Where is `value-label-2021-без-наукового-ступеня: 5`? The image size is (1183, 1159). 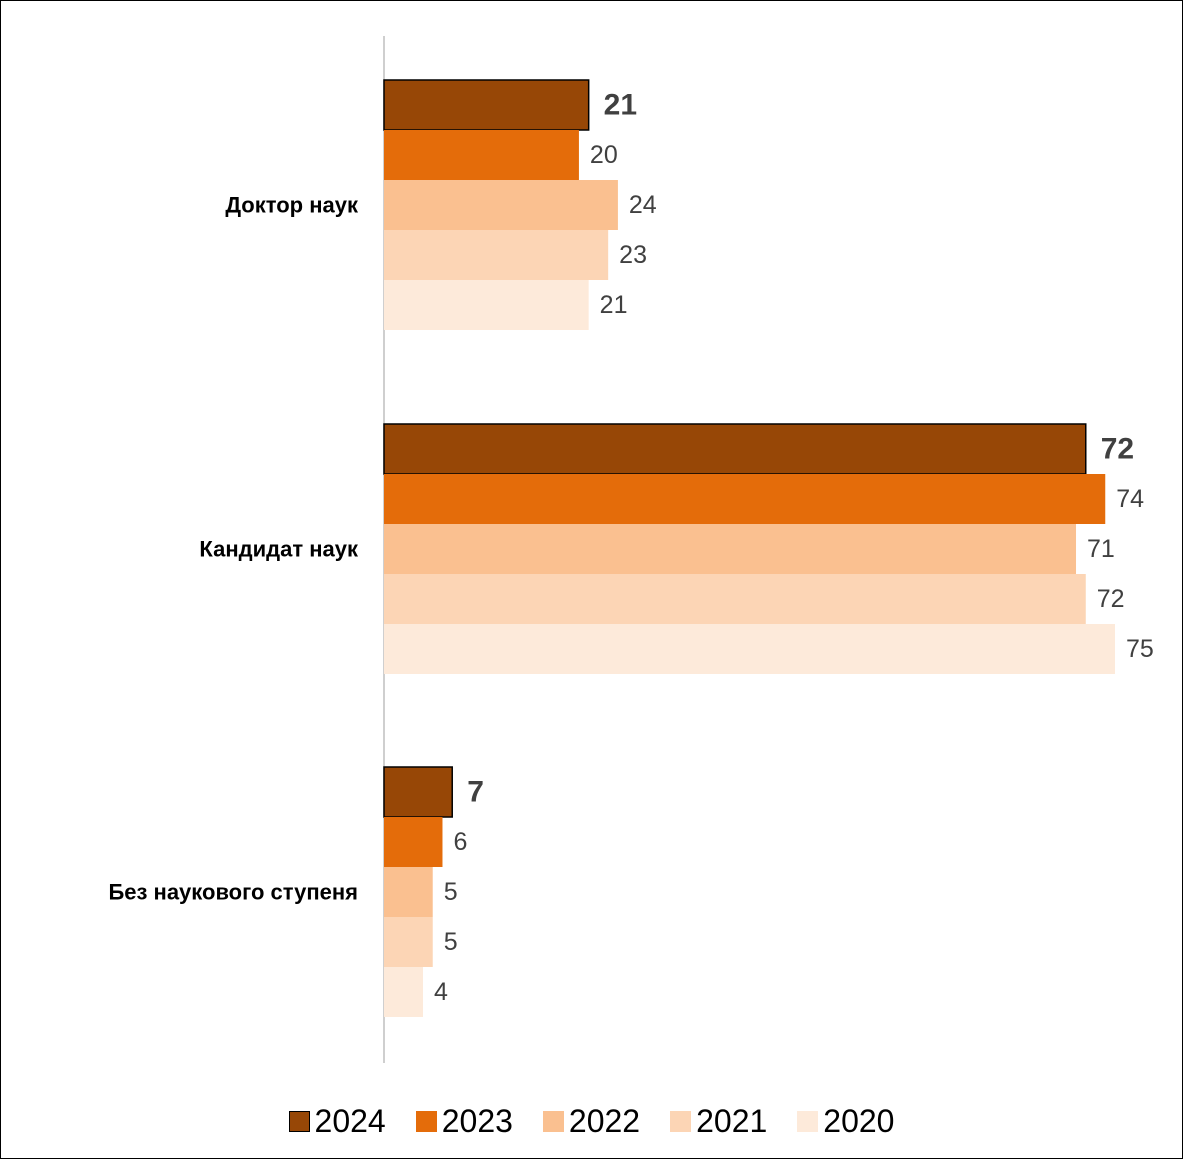
value-label-2021-без-наукового-ступеня: 5 is located at coordinates (451, 942).